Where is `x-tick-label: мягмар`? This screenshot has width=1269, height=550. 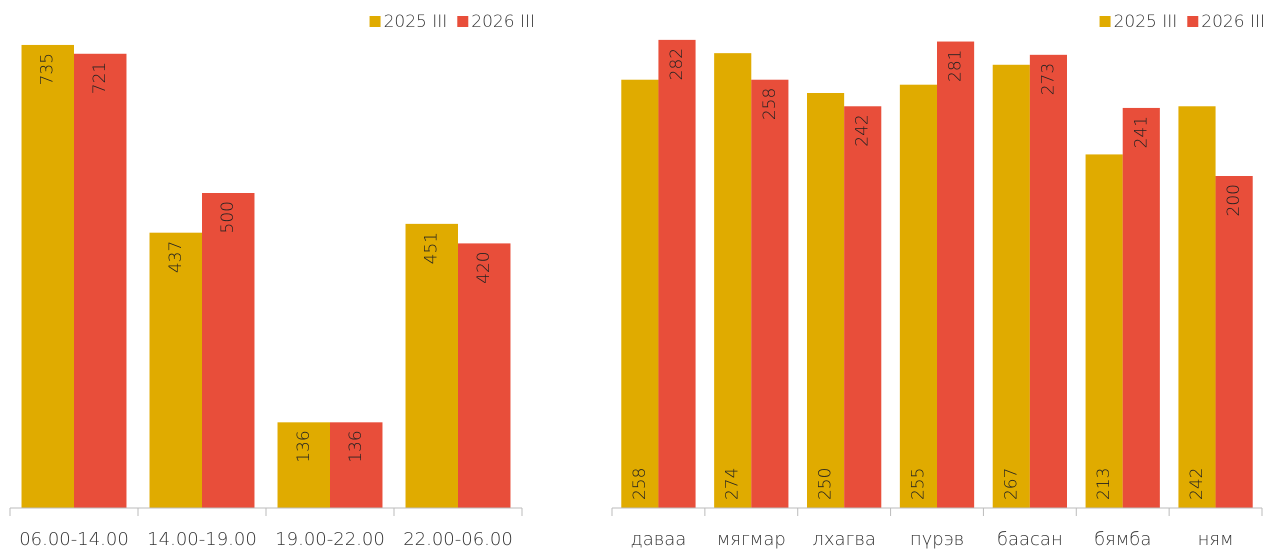 x-tick-label: мягмар is located at coordinates (751, 539).